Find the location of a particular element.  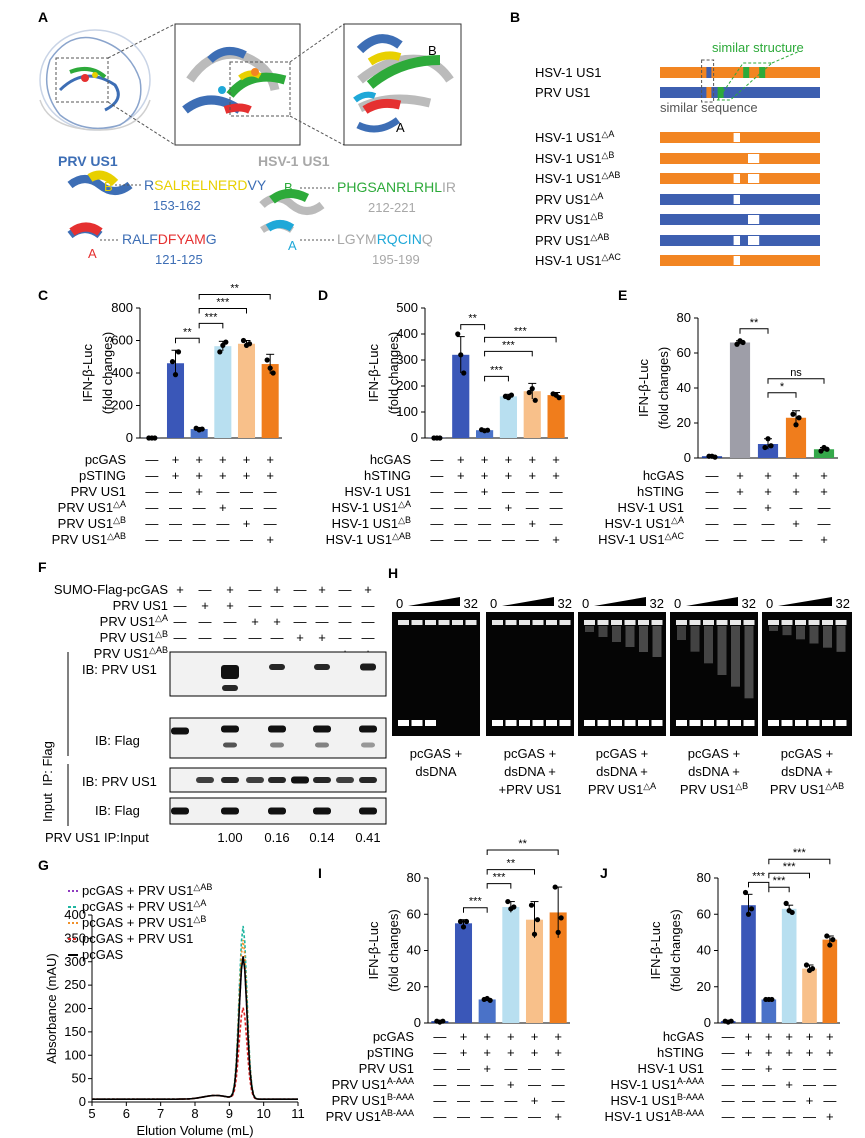

hsv-b-letter: B is located at coordinates (288, 187).